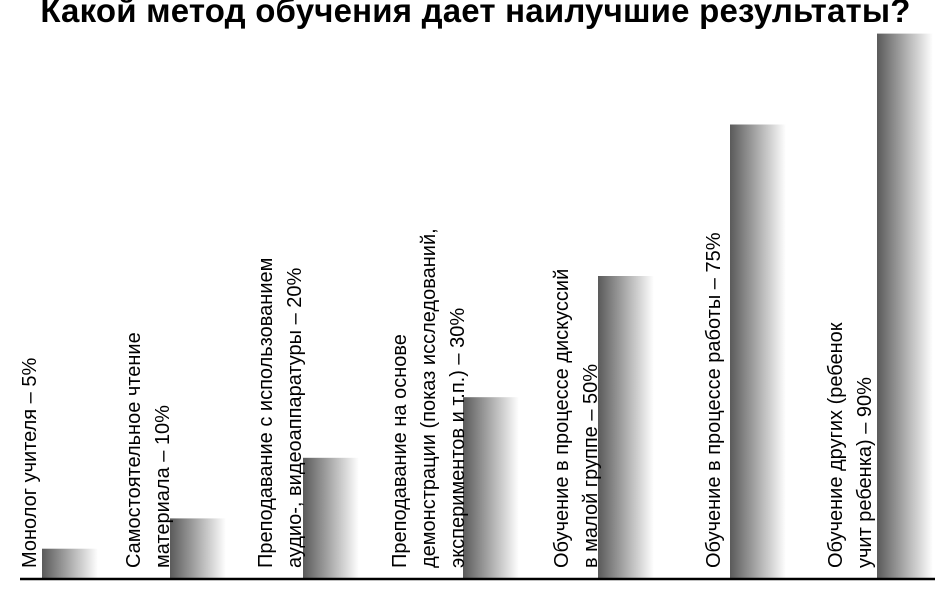 Image resolution: width=951 pixels, height=604 pixels. I want to click on bar-label-1: Монолог учителя – 5%, so click(30, 463).